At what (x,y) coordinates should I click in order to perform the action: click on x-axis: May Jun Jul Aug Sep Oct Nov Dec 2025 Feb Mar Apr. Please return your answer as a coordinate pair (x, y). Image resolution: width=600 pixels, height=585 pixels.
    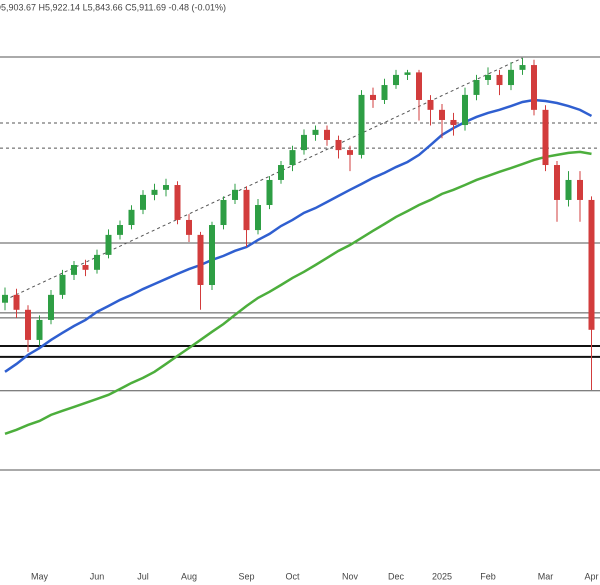
    Looking at the image, I should click on (315, 576).